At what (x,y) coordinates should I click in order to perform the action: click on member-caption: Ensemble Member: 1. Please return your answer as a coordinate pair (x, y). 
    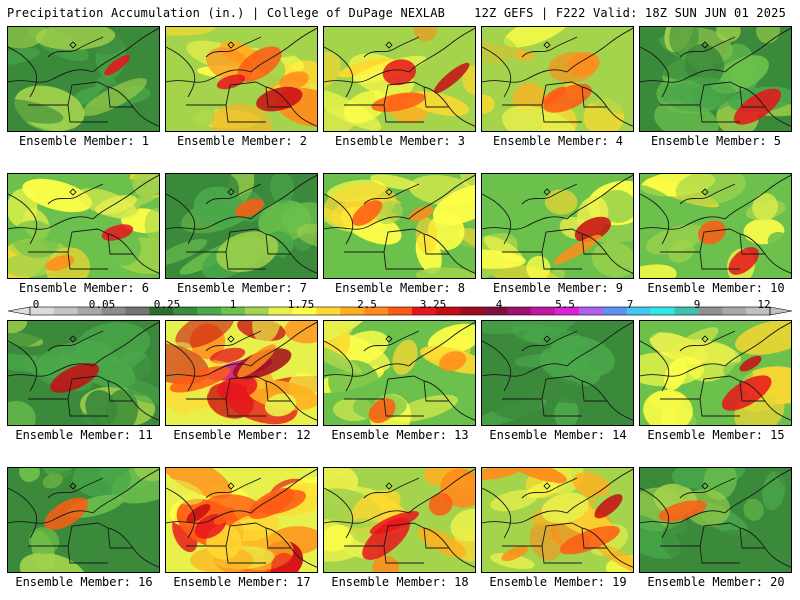
    Looking at the image, I should click on (84, 141).